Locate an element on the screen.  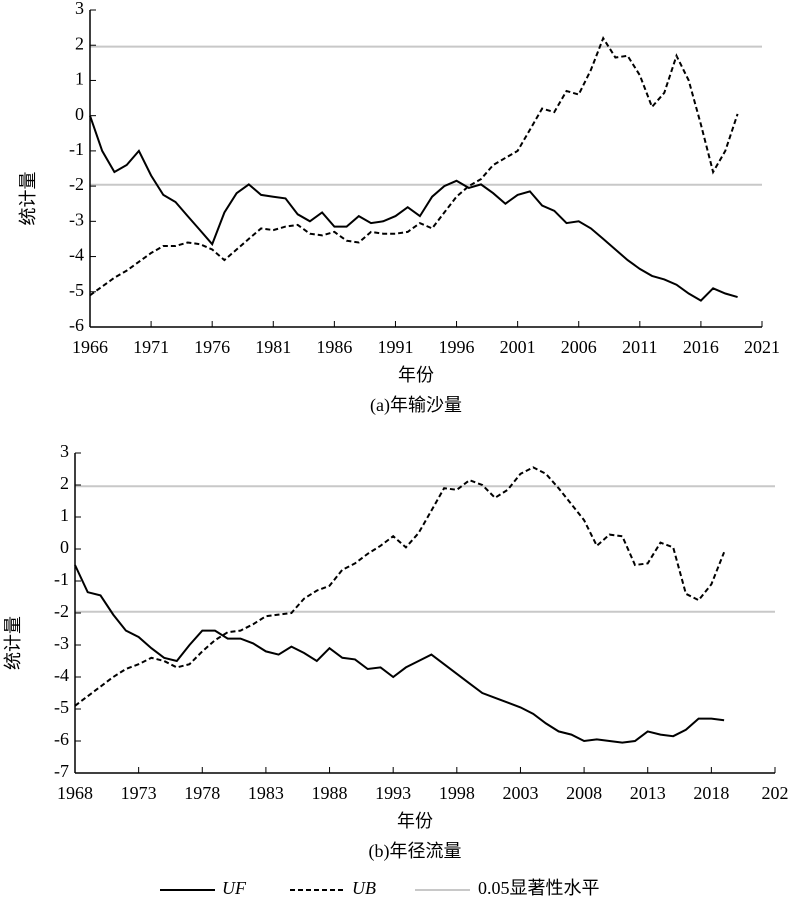
x-tick-label: 2001 is located at coordinates (518, 347).